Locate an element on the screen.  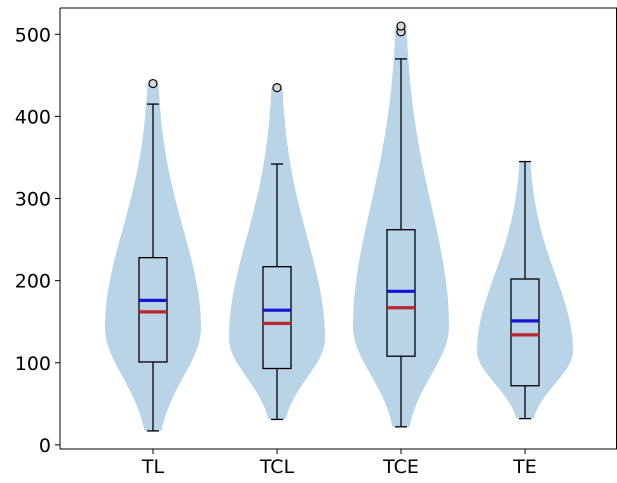
violin-te is located at coordinates (525, 290).